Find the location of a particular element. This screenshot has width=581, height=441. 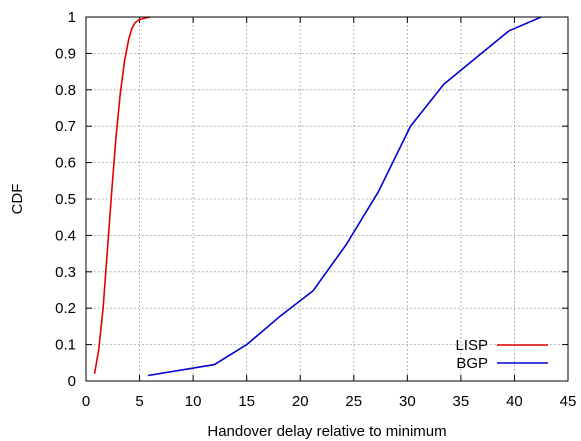

y-tick-label: 0.4 is located at coordinates (65, 235).